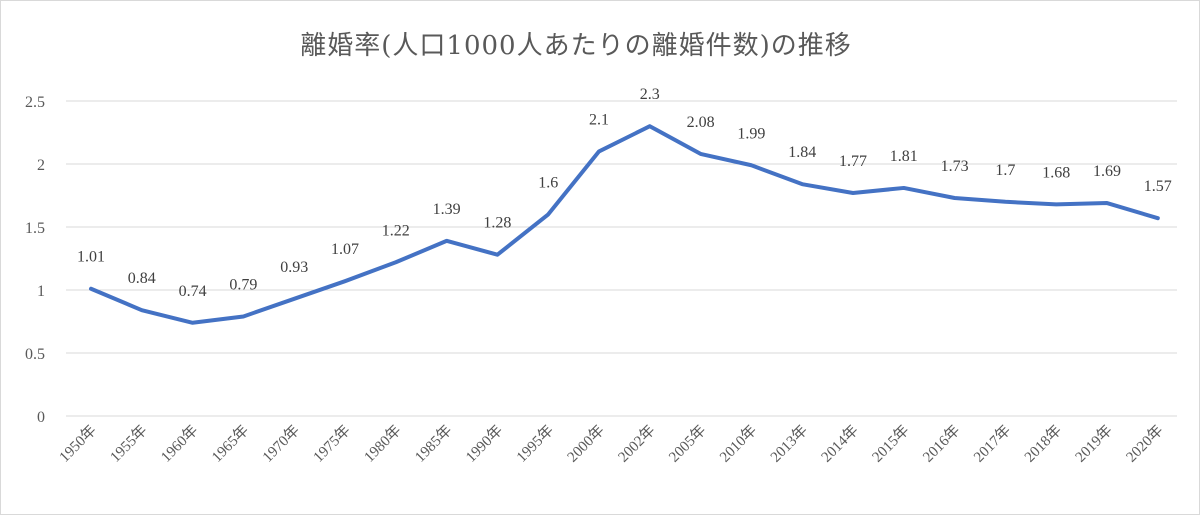 The width and height of the screenshot is (1200, 515). I want to click on x-tick-label: 2005年, so click(688, 444).